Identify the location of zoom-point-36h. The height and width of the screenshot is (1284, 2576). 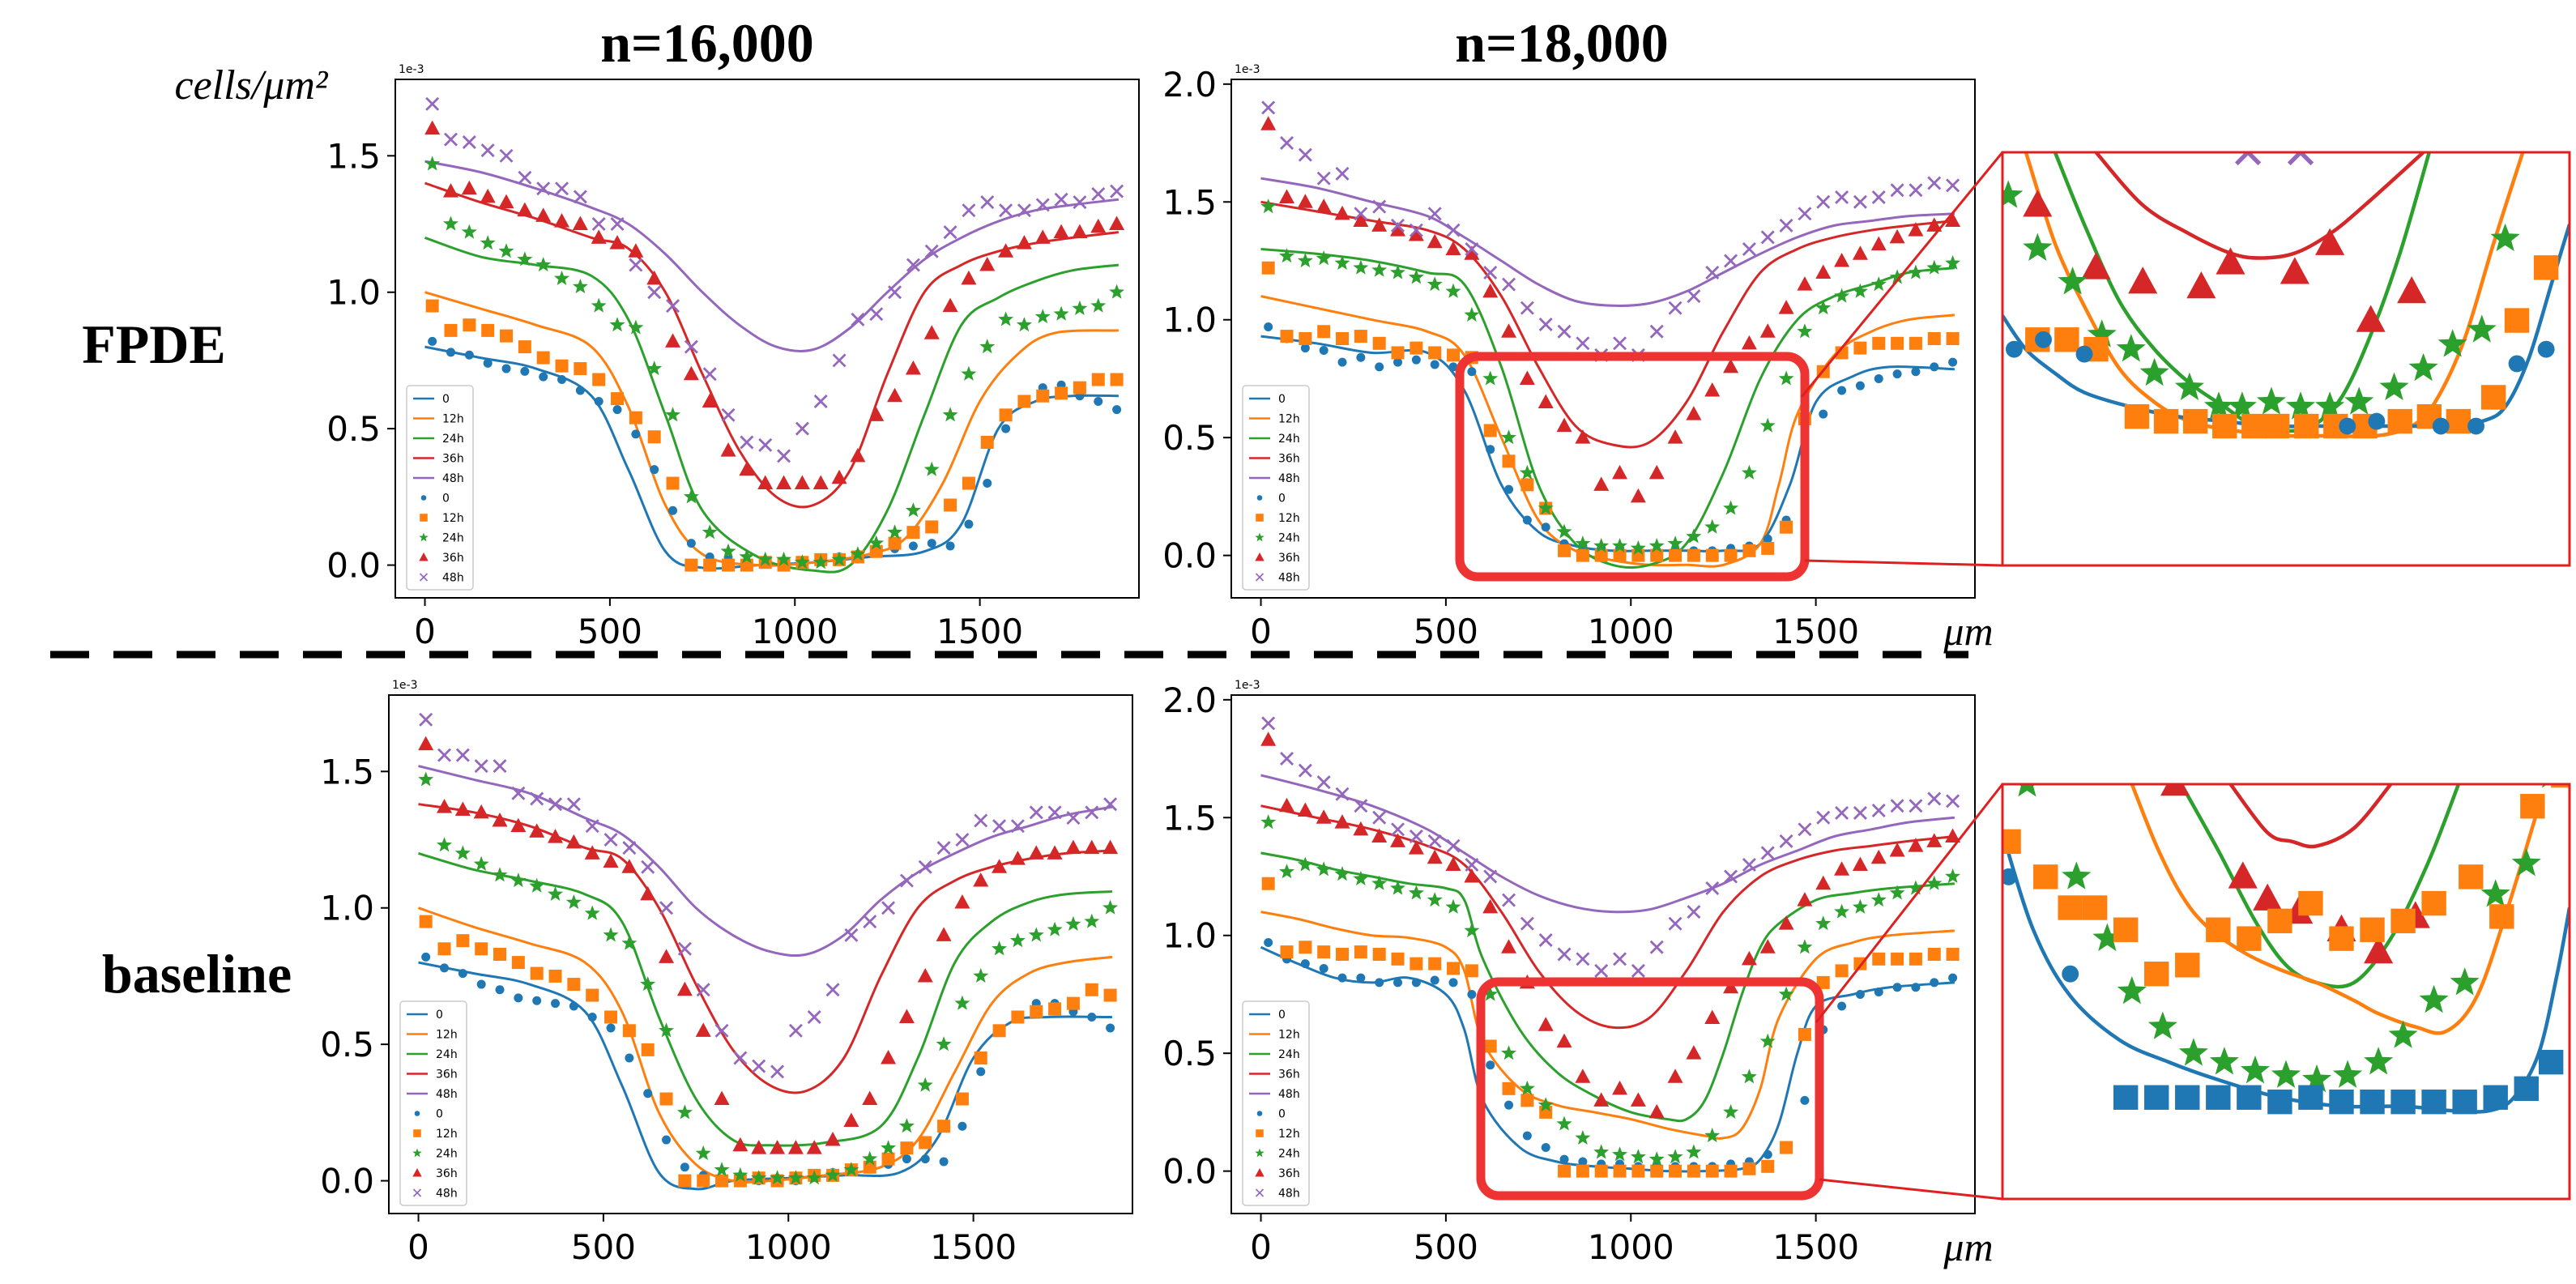
(2143, 280).